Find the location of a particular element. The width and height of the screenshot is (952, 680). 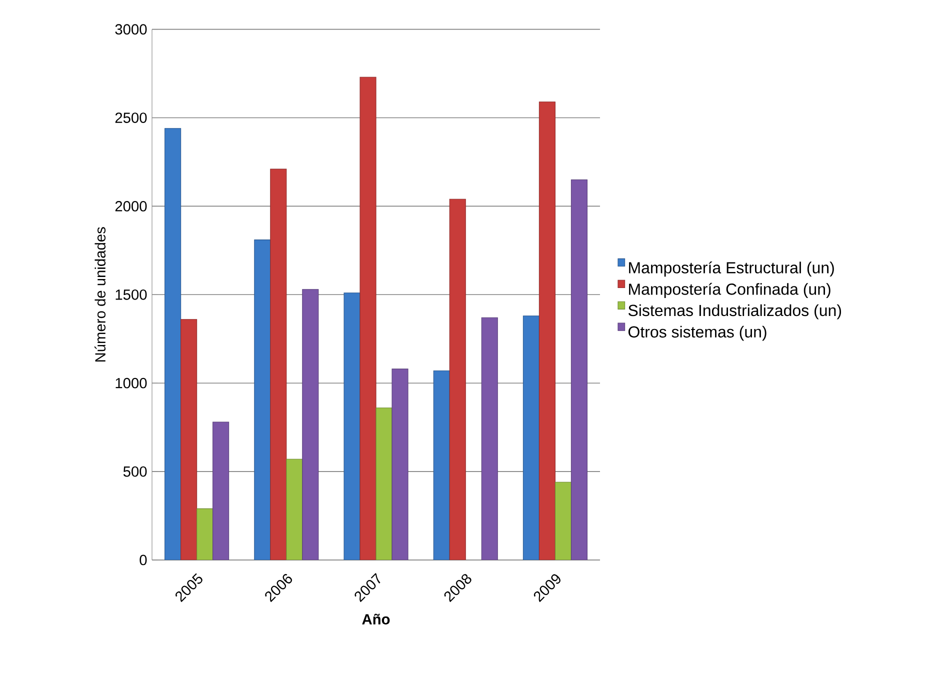

y-tick-label: 500 is located at coordinates (135, 471).